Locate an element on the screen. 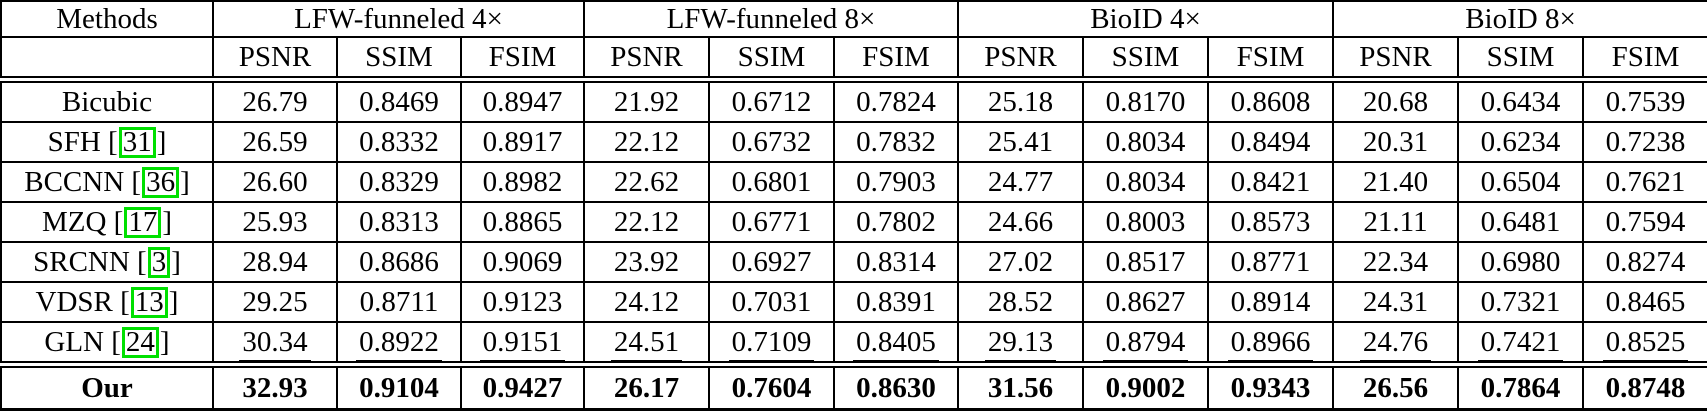 This screenshot has height=411, width=1707. method-label: GLN is located at coordinates (74, 341).